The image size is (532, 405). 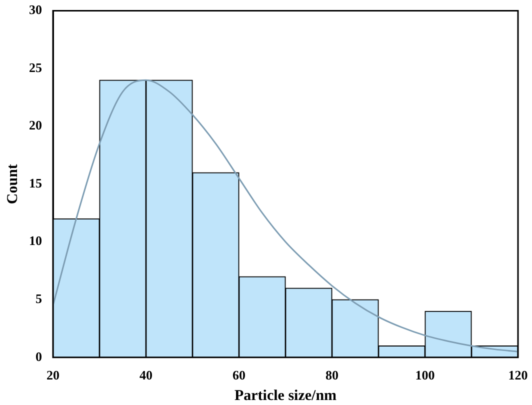 What do you see at coordinates (39, 298) in the screenshot?
I see `y-tick-label: 5` at bounding box center [39, 298].